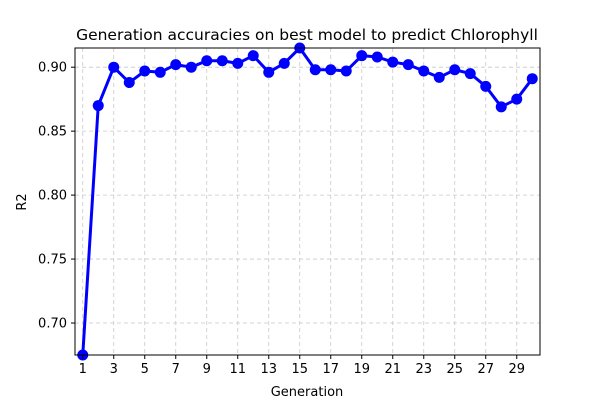 The image size is (600, 400). What do you see at coordinates (330, 369) in the screenshot?
I see `x-tick-label: 17` at bounding box center [330, 369].